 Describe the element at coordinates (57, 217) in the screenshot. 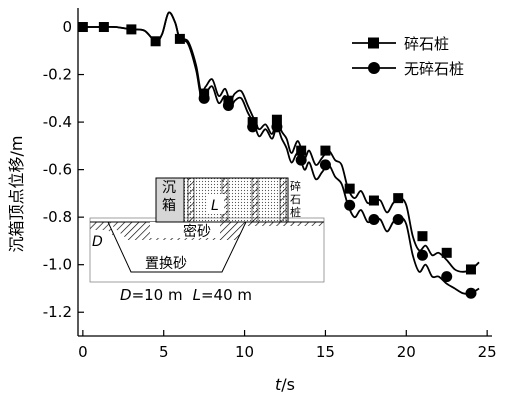

I see `y-tick-label: -0.8` at that location.